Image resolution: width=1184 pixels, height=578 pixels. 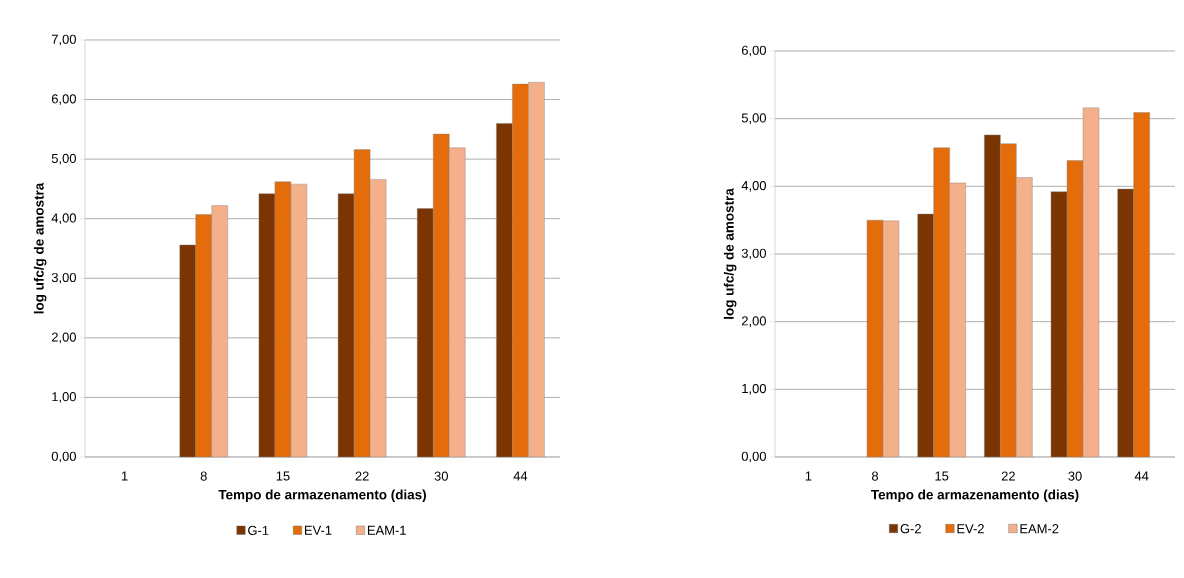 I want to click on legend-label: EV-1, so click(x=318, y=530).